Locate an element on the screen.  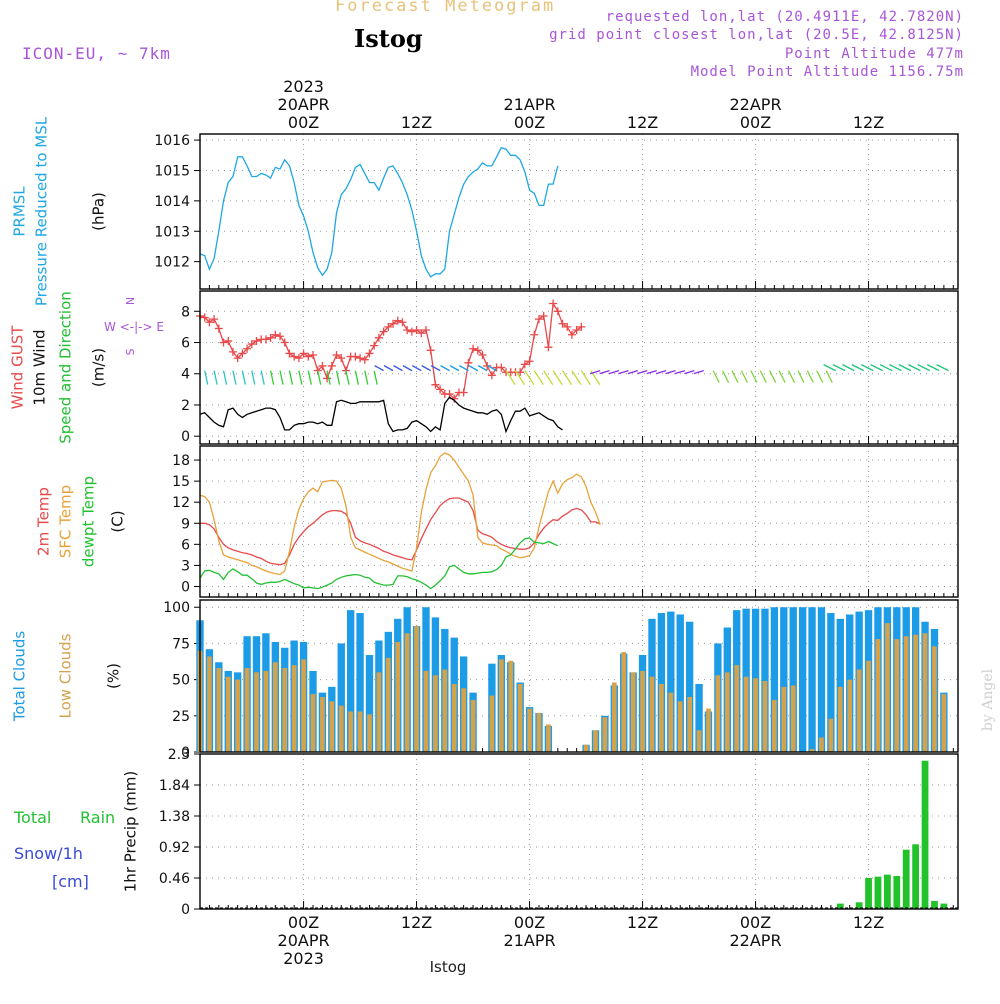
y-axis-label: Low Clouds is located at coordinates (66, 675).